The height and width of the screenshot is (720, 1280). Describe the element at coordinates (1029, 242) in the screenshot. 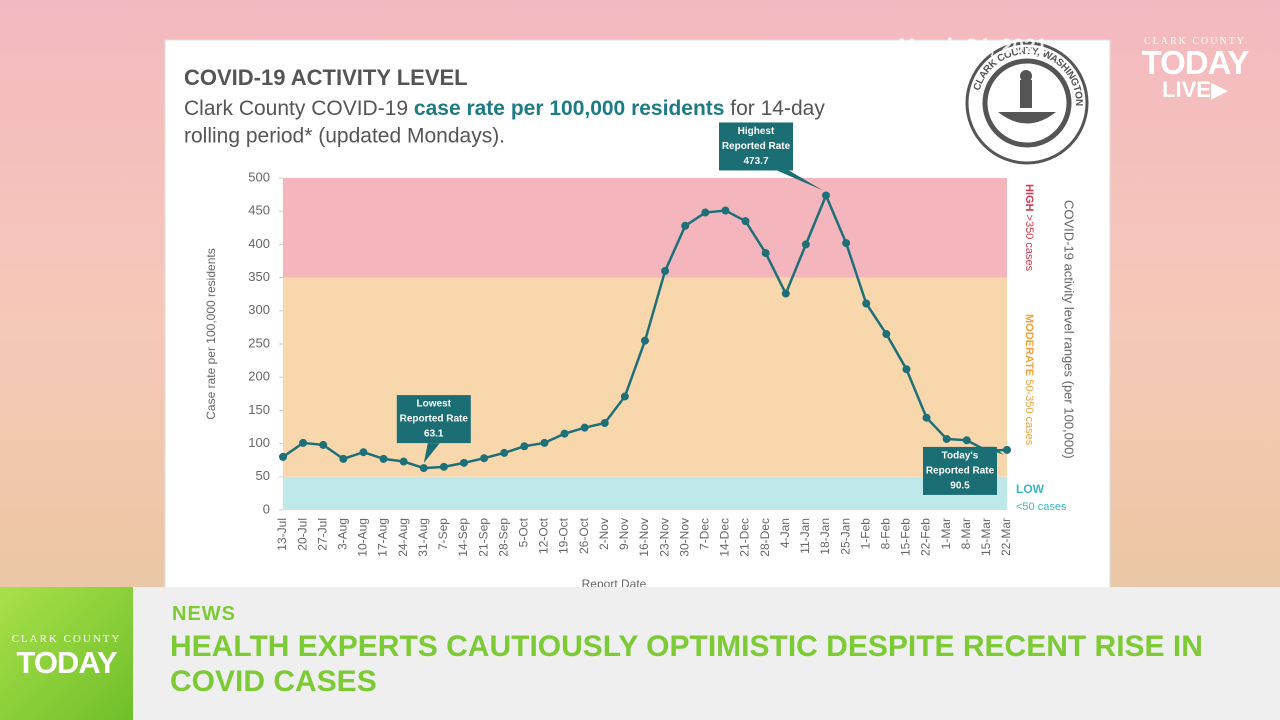

I see `band-detail: >350 cases` at that location.